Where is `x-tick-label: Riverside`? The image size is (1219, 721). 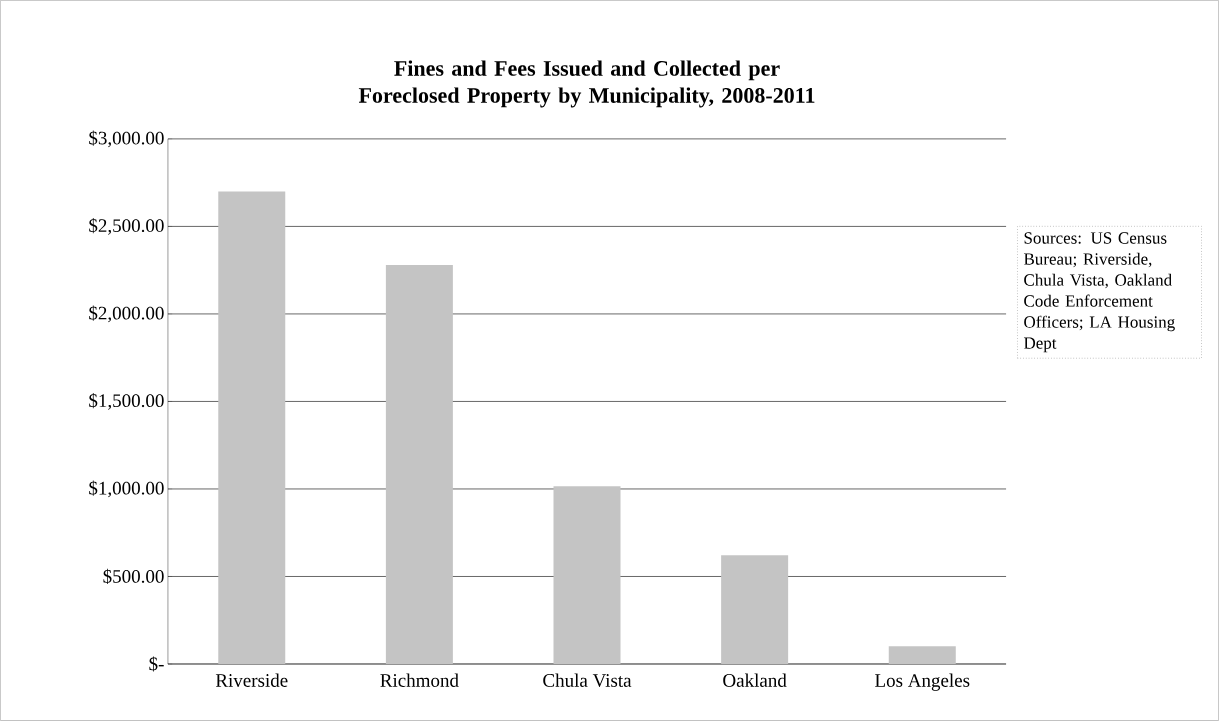 x-tick-label: Riverside is located at coordinates (251, 680).